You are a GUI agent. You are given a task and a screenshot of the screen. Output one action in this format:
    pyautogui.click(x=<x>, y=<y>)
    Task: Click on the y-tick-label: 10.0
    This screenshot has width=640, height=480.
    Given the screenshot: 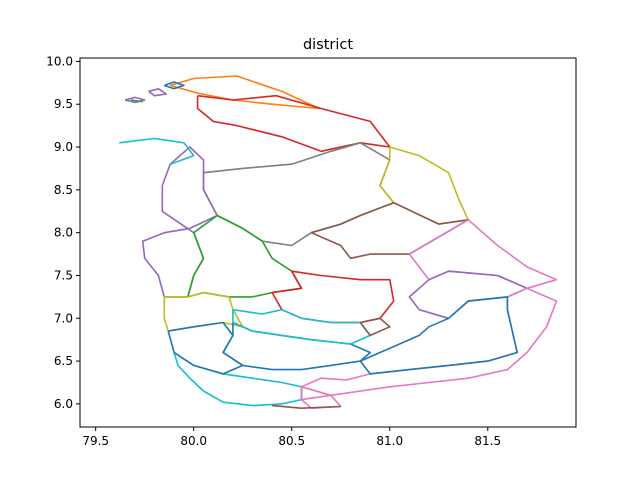 What is the action you would take?
    pyautogui.click(x=59, y=61)
    